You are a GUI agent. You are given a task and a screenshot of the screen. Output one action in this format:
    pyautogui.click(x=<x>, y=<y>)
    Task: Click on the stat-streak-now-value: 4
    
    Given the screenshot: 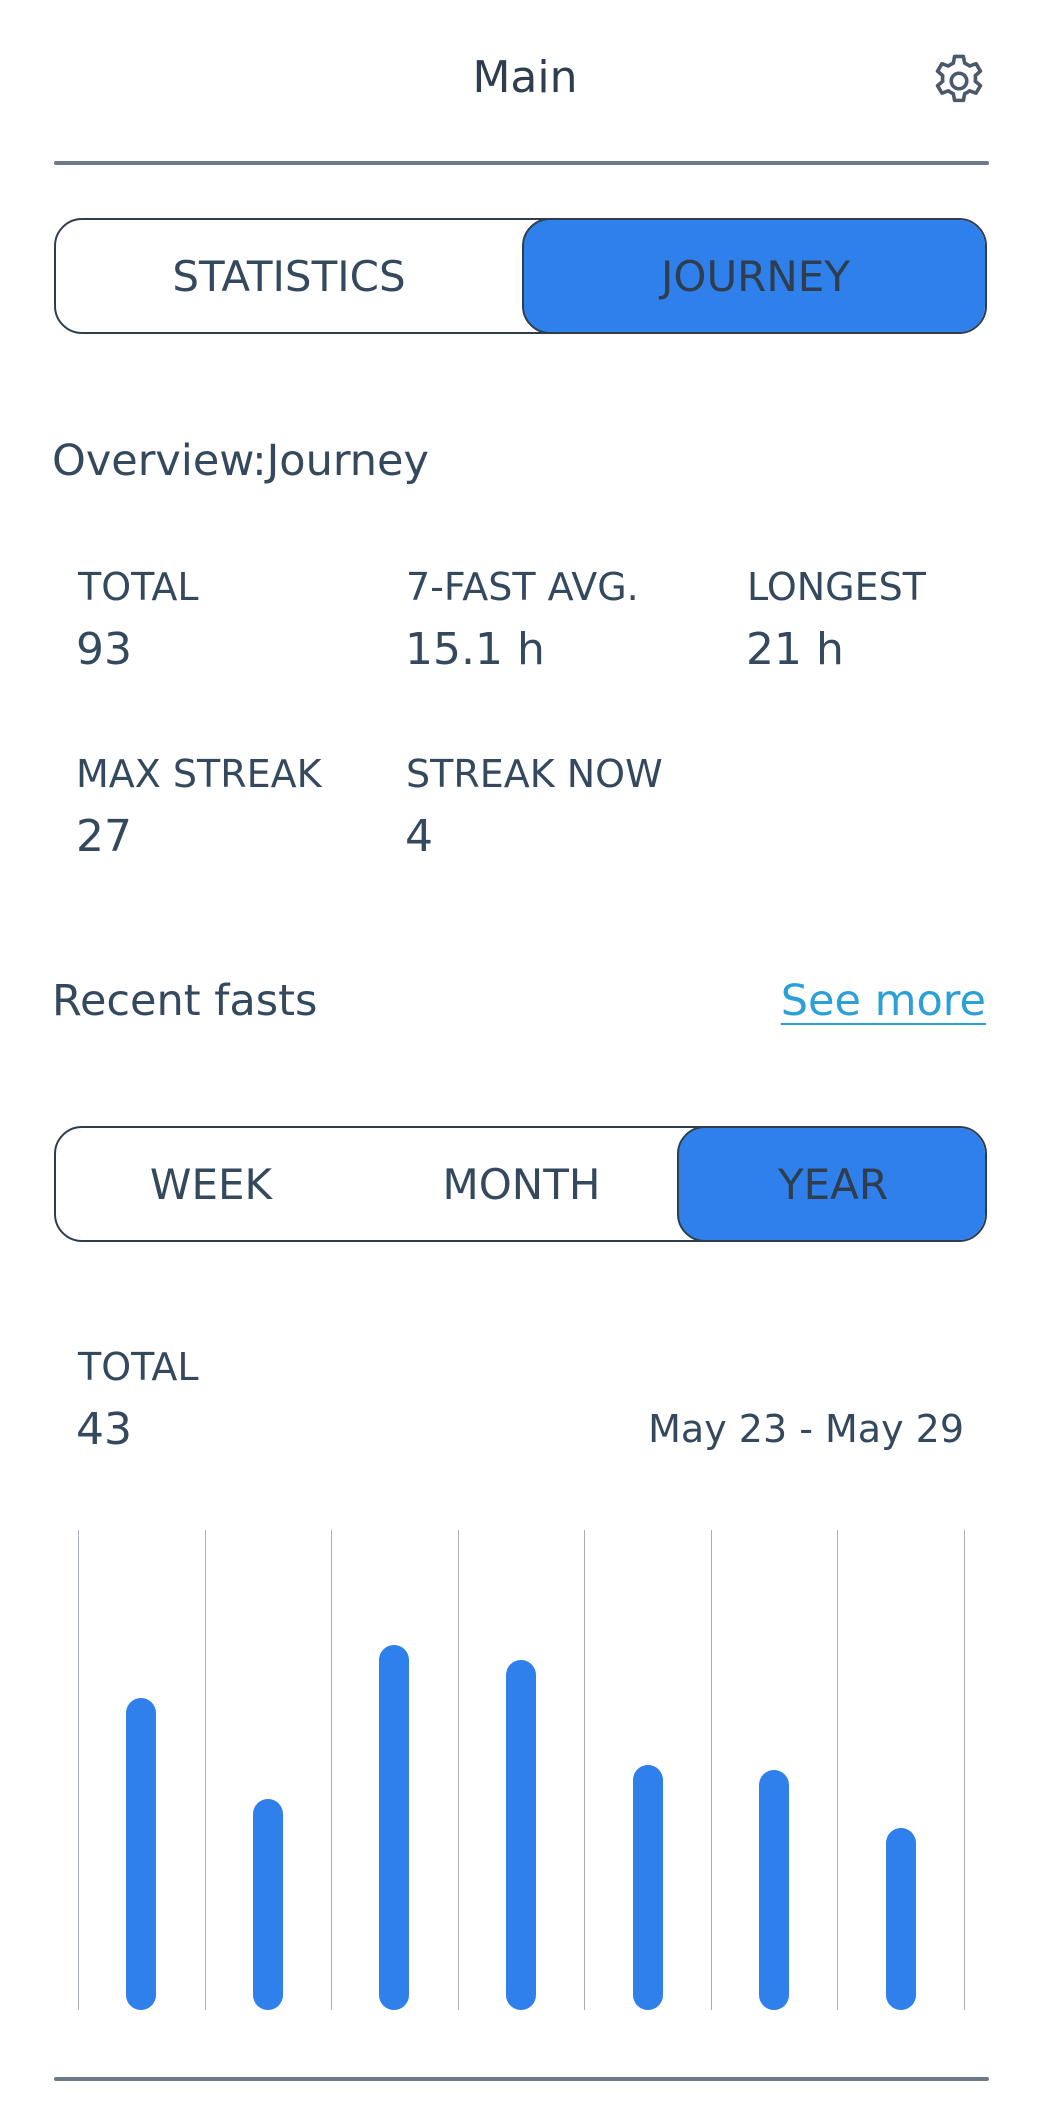 What is the action you would take?
    pyautogui.click(x=419, y=836)
    